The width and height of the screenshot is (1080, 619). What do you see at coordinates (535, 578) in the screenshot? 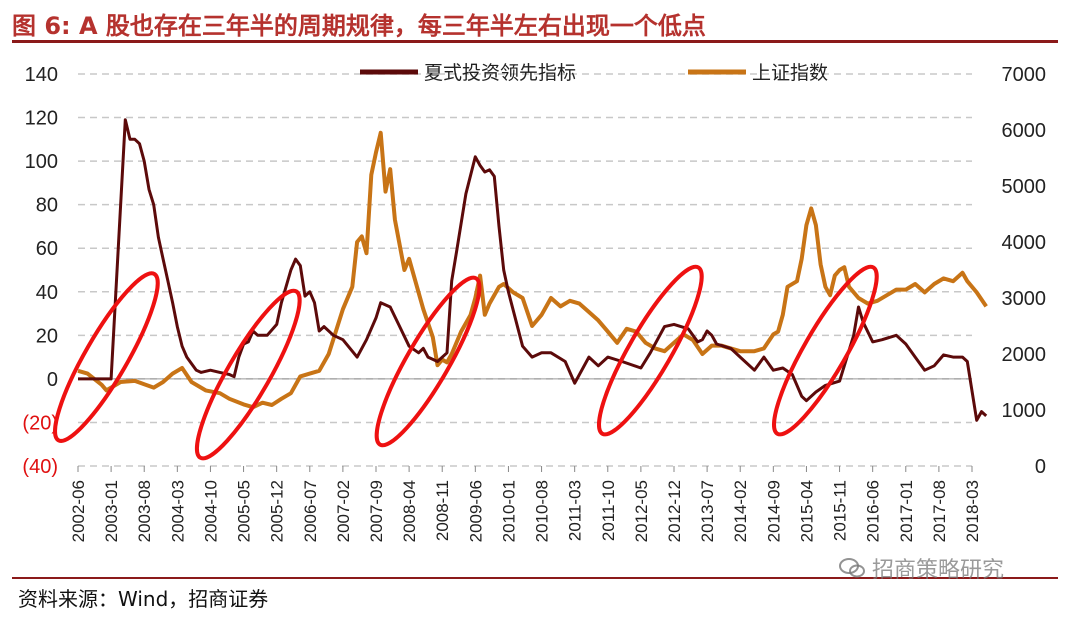
I see `footer-rule` at bounding box center [535, 578].